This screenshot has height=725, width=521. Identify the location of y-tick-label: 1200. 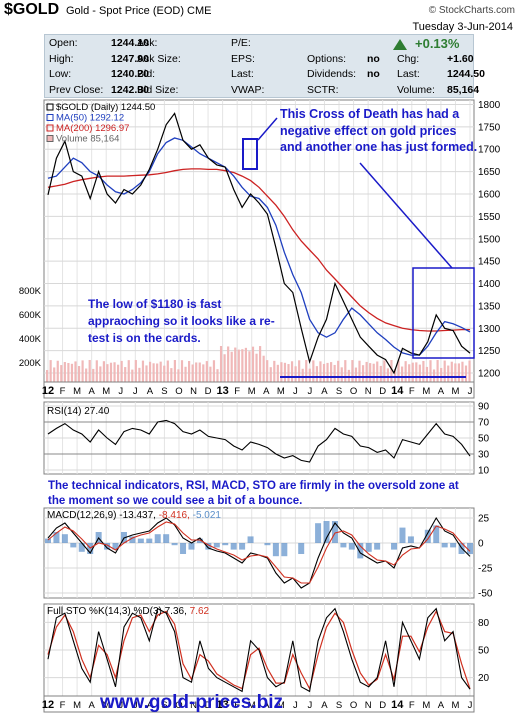
(489, 374).